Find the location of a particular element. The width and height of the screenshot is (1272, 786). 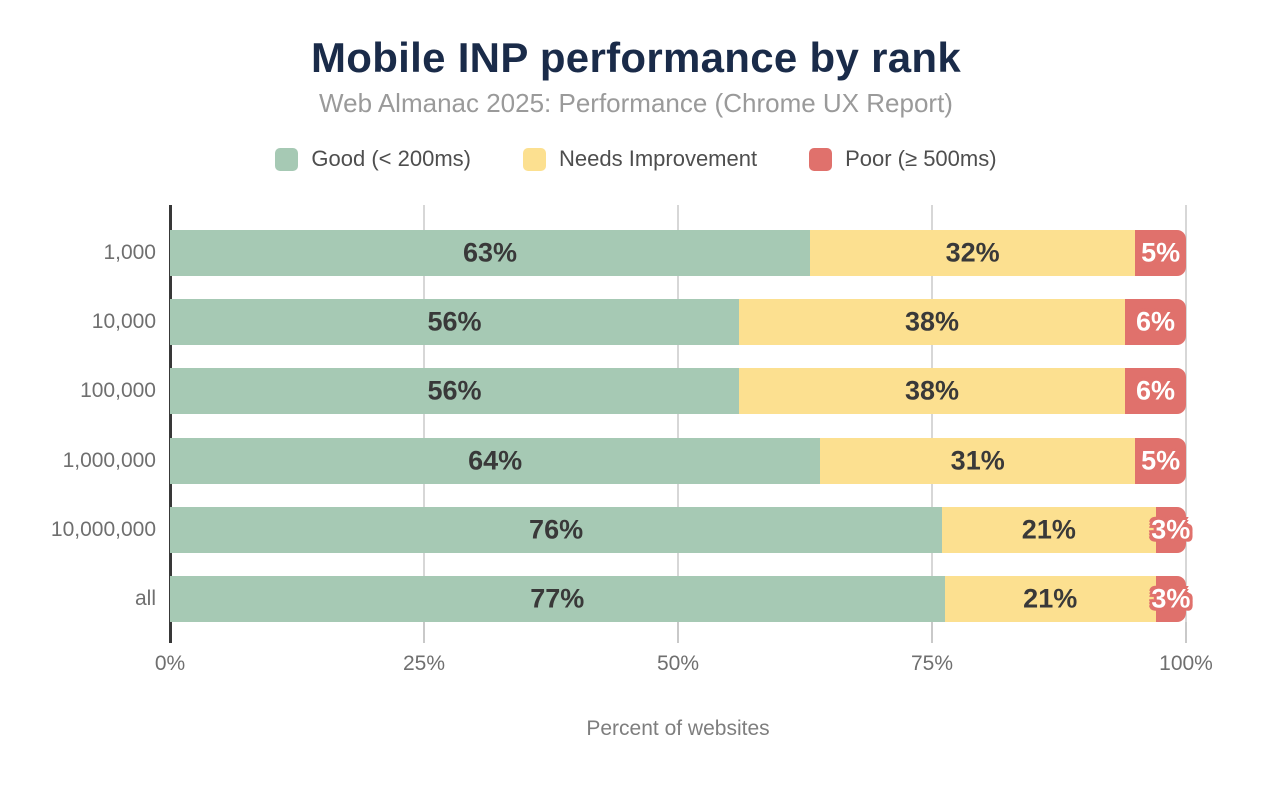

bar-segment-good: 64% is located at coordinates (495, 460).